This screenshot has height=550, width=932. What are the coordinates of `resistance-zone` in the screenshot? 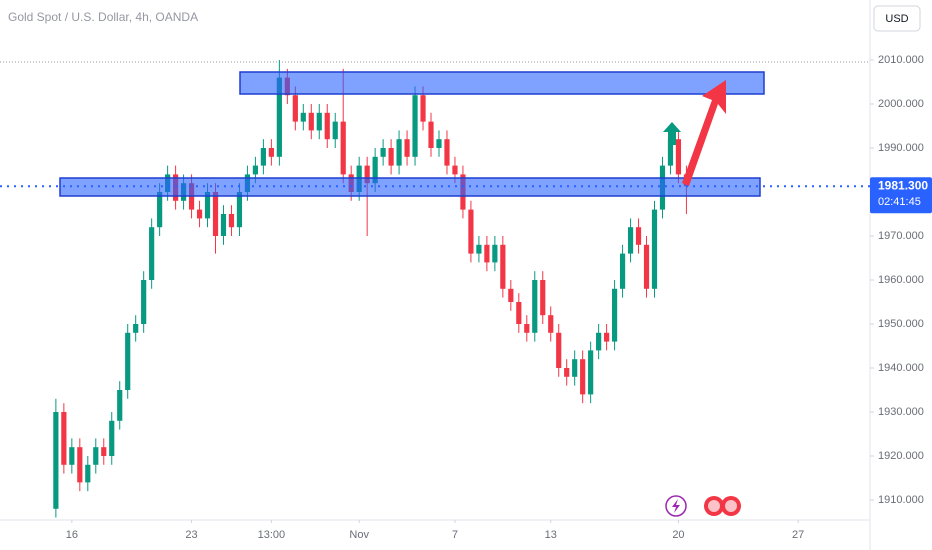 It's located at (502, 83).